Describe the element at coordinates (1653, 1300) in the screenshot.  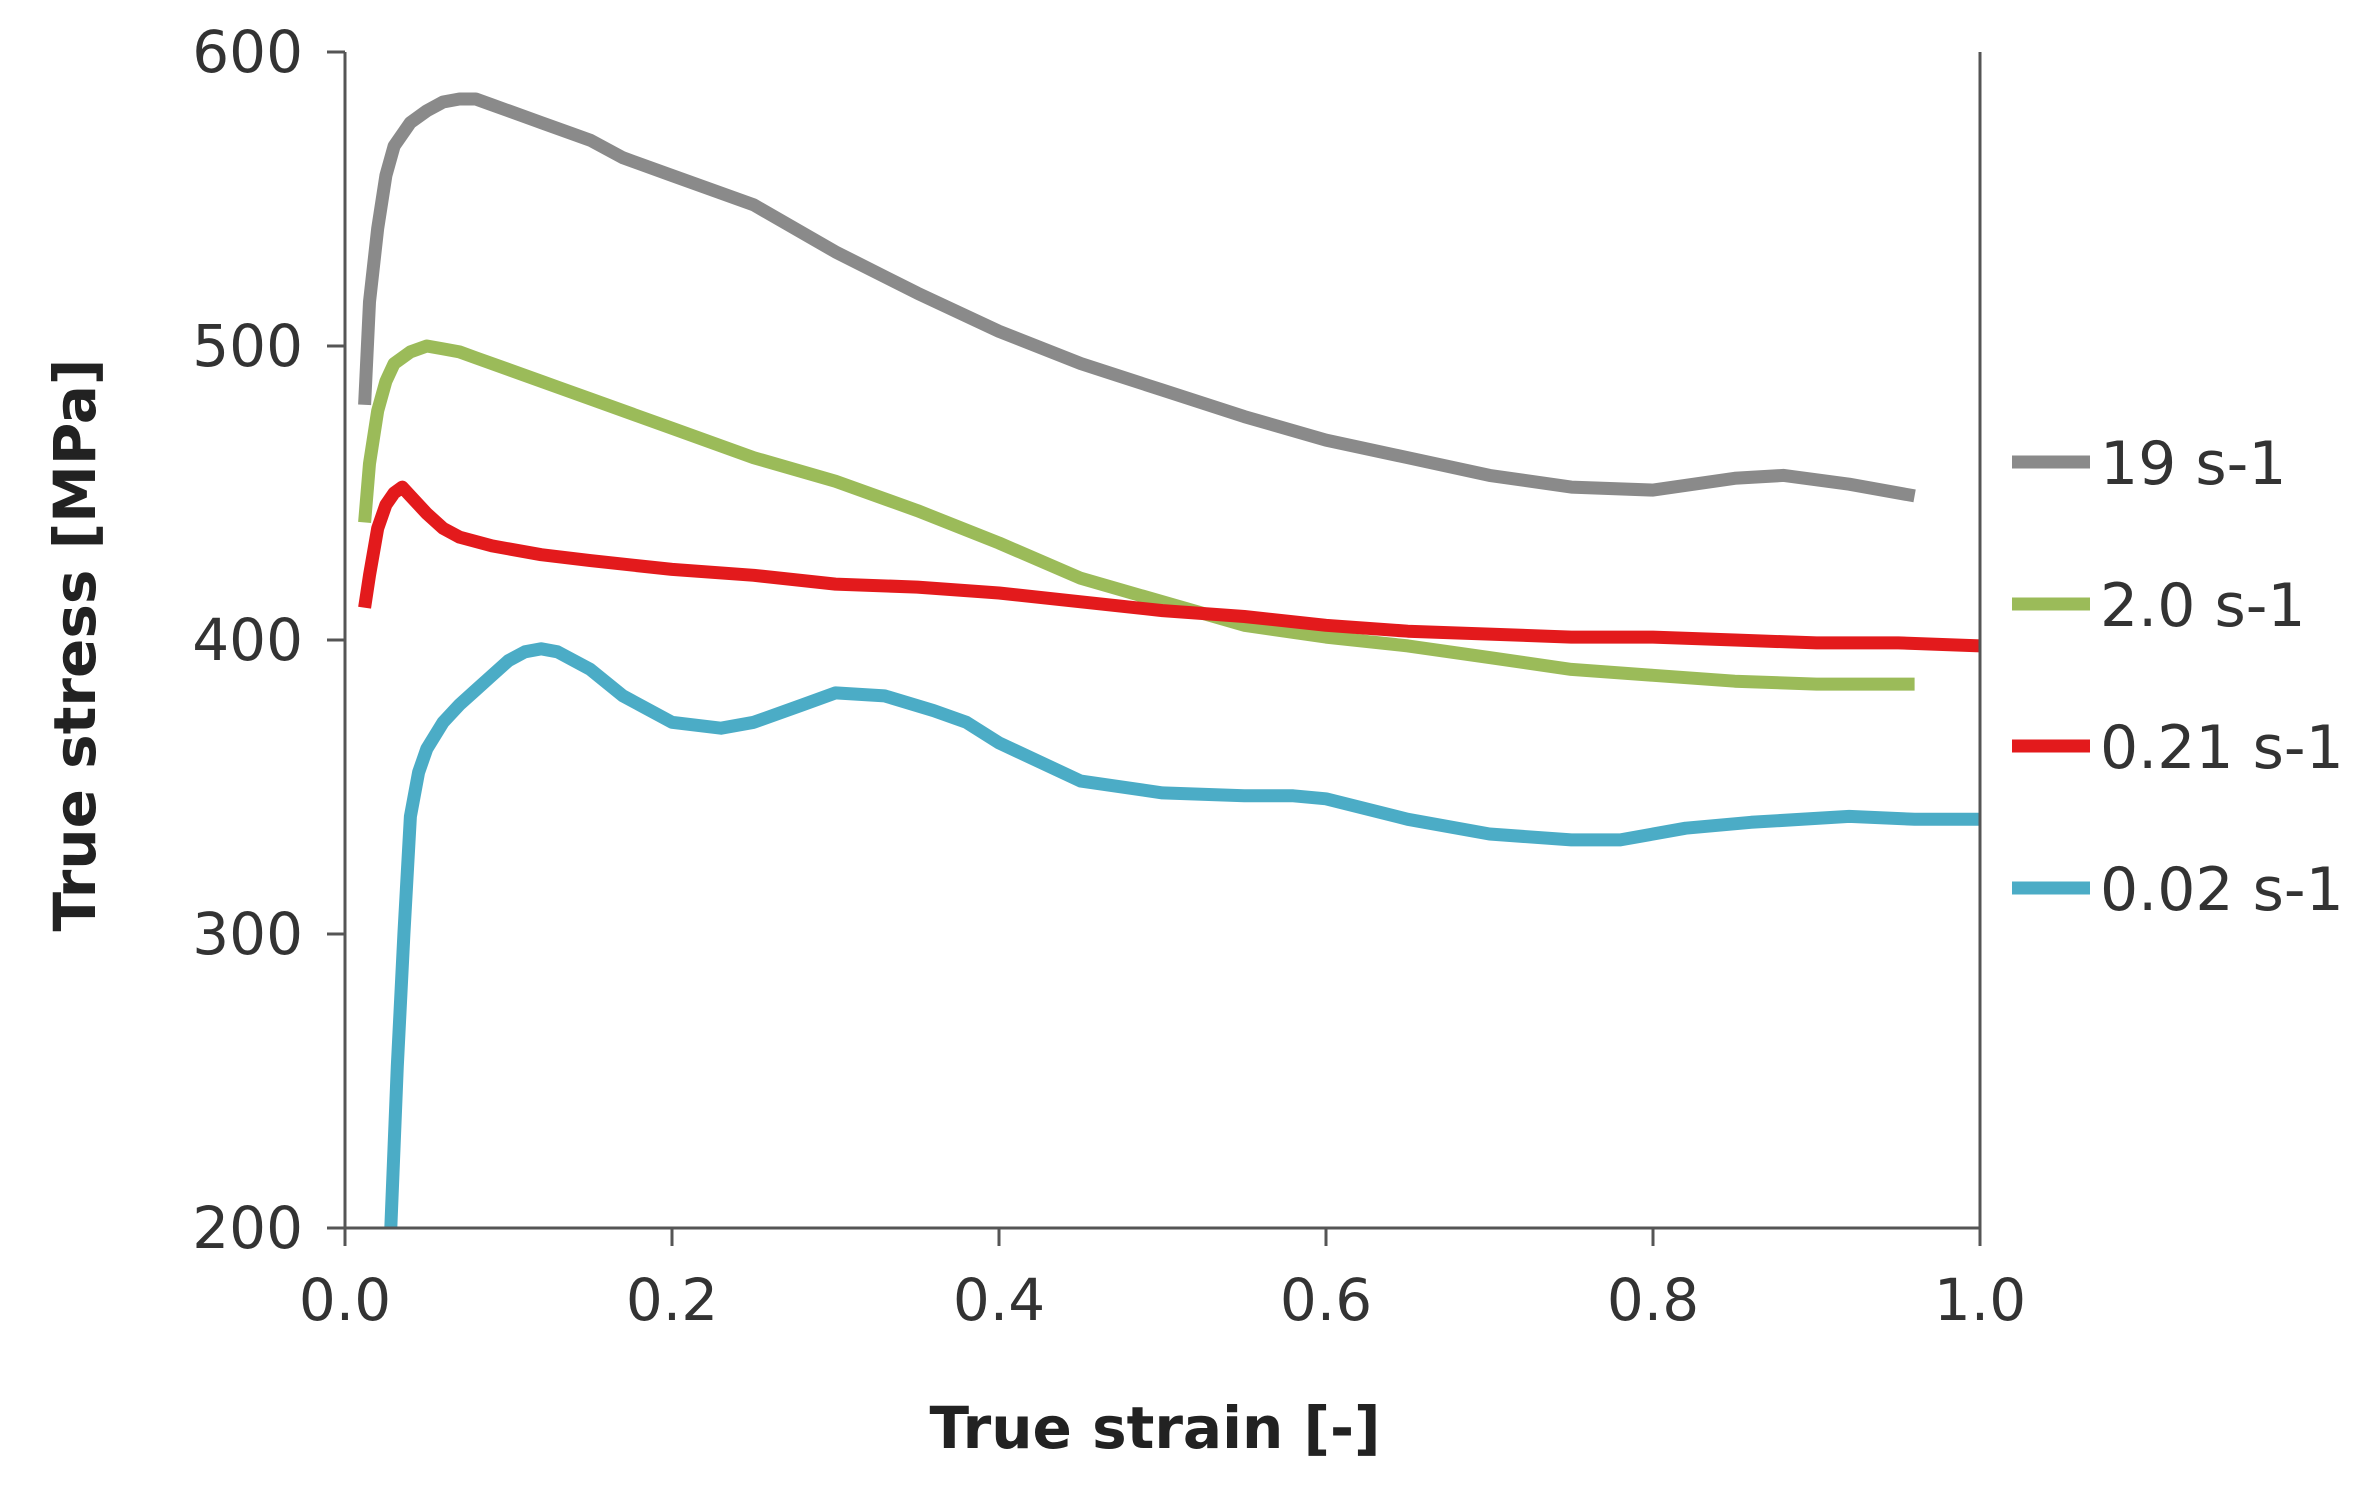
I see `x-tick-label: 0.8` at that location.